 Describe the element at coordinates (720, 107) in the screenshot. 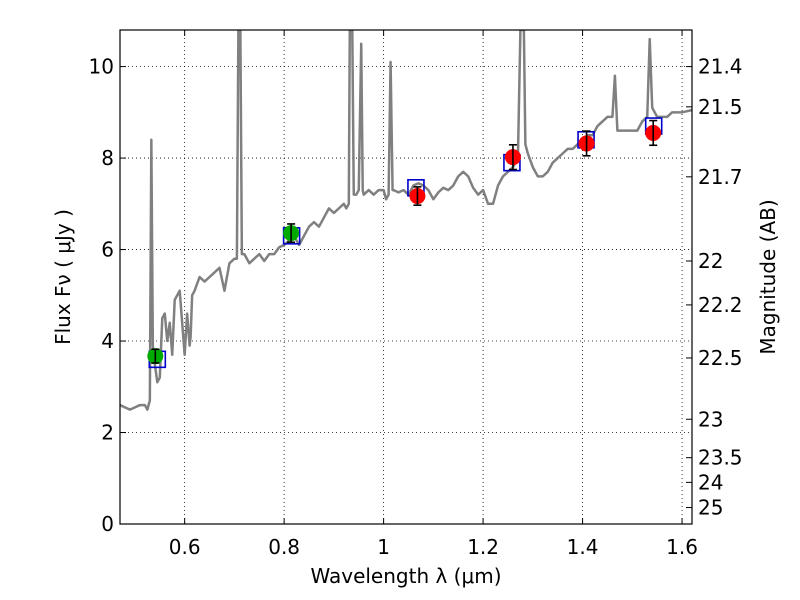

I see `right-tick-label: 21.5` at that location.